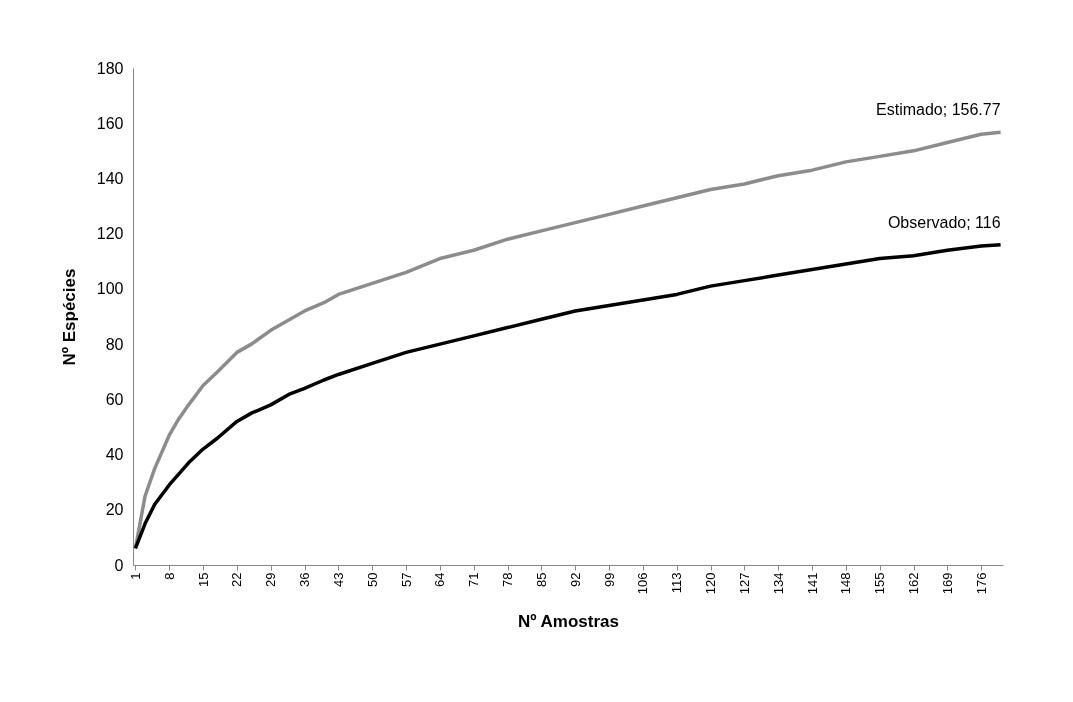 The image size is (1073, 702). I want to click on x-tick-label: 85, so click(541, 579).